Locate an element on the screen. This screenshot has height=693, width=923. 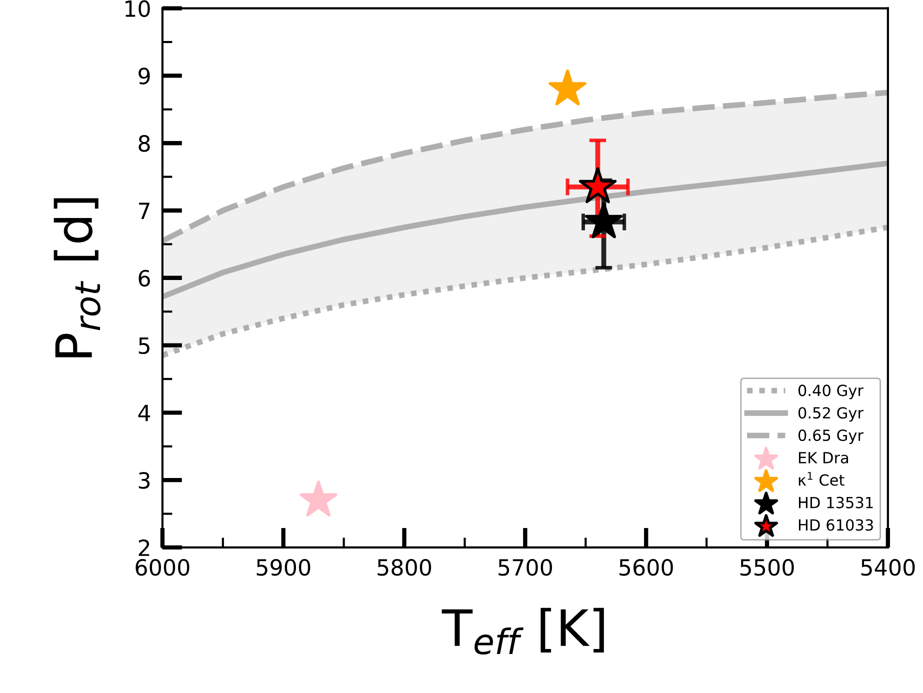
y-tick-label: 8 is located at coordinates (144, 143).